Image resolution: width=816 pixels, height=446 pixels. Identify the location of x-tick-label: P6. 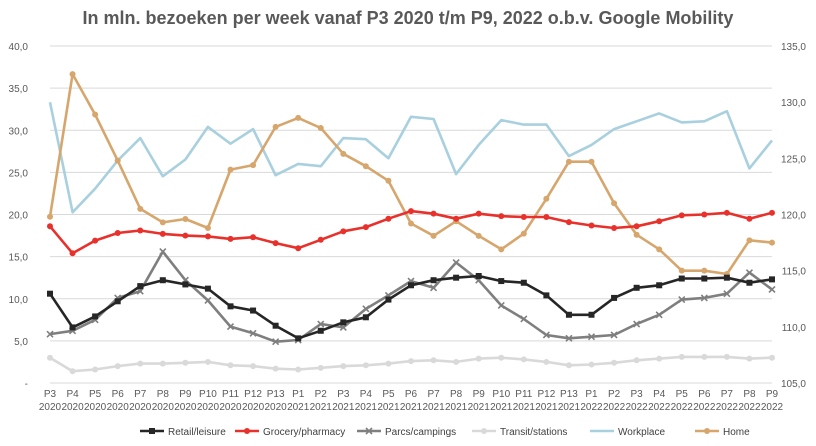
(704, 394).